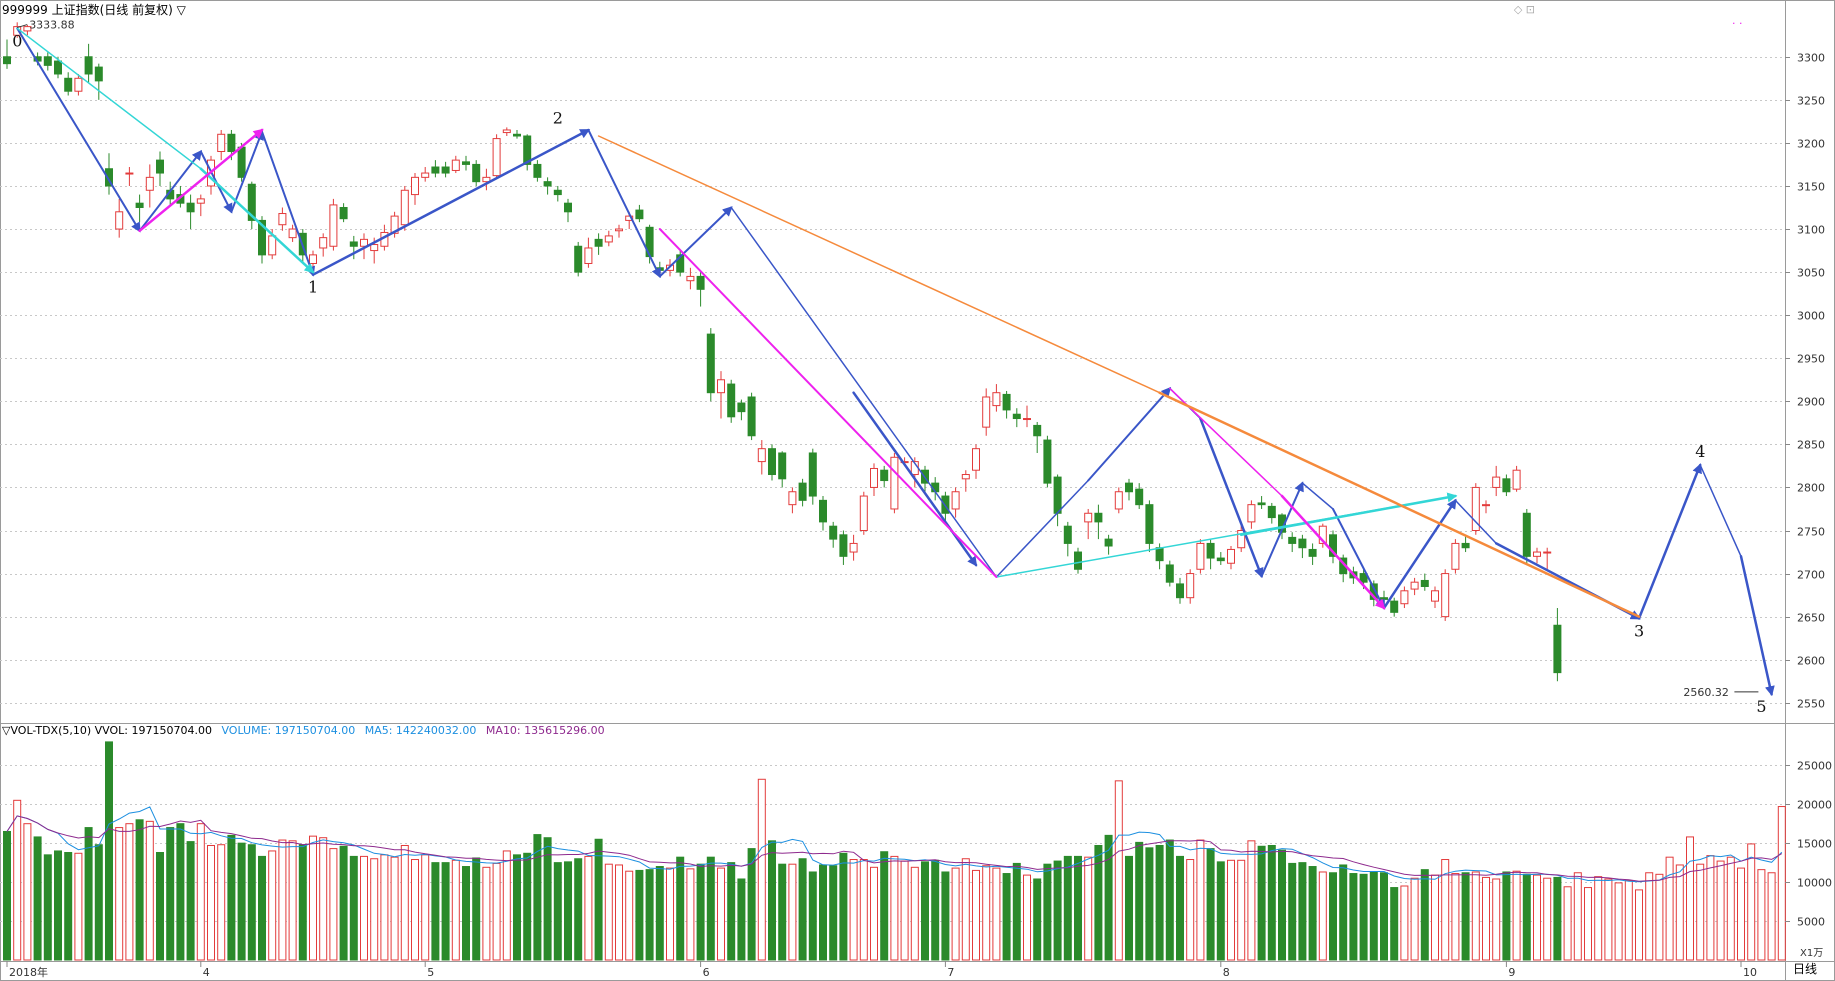  I want to click on volume-ma10-line, so click(894, 848).